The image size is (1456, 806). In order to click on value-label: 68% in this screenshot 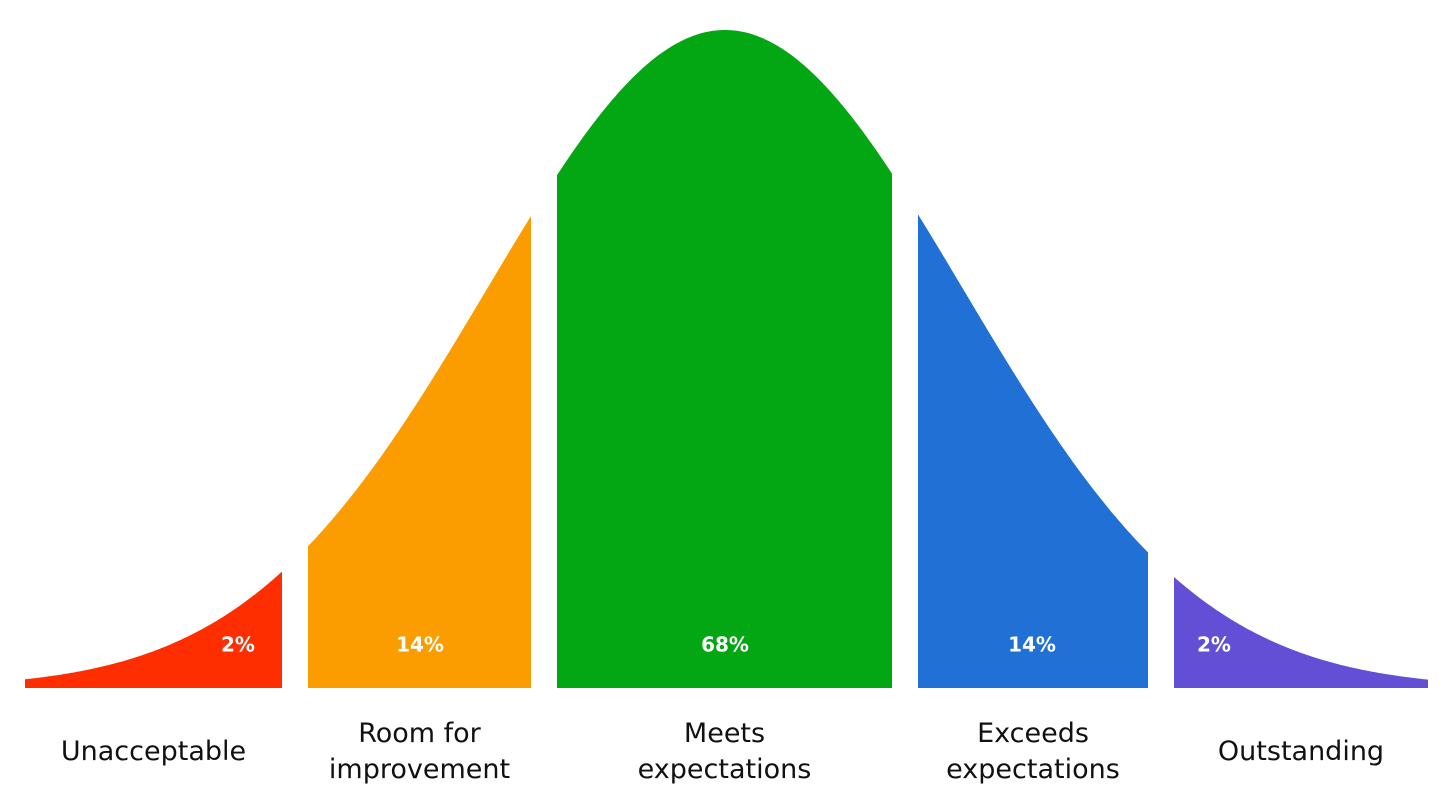, I will do `click(725, 645)`.